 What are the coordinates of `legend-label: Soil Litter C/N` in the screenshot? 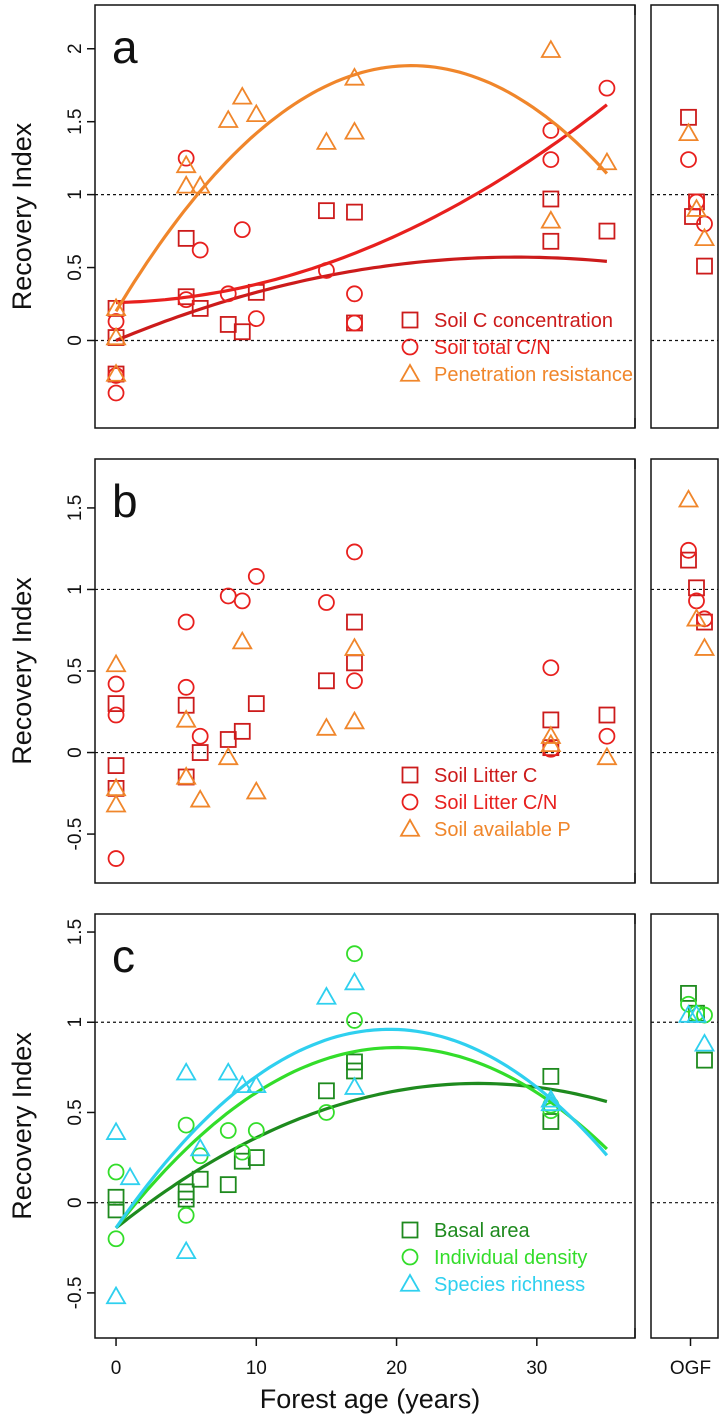 It's located at (495, 803).